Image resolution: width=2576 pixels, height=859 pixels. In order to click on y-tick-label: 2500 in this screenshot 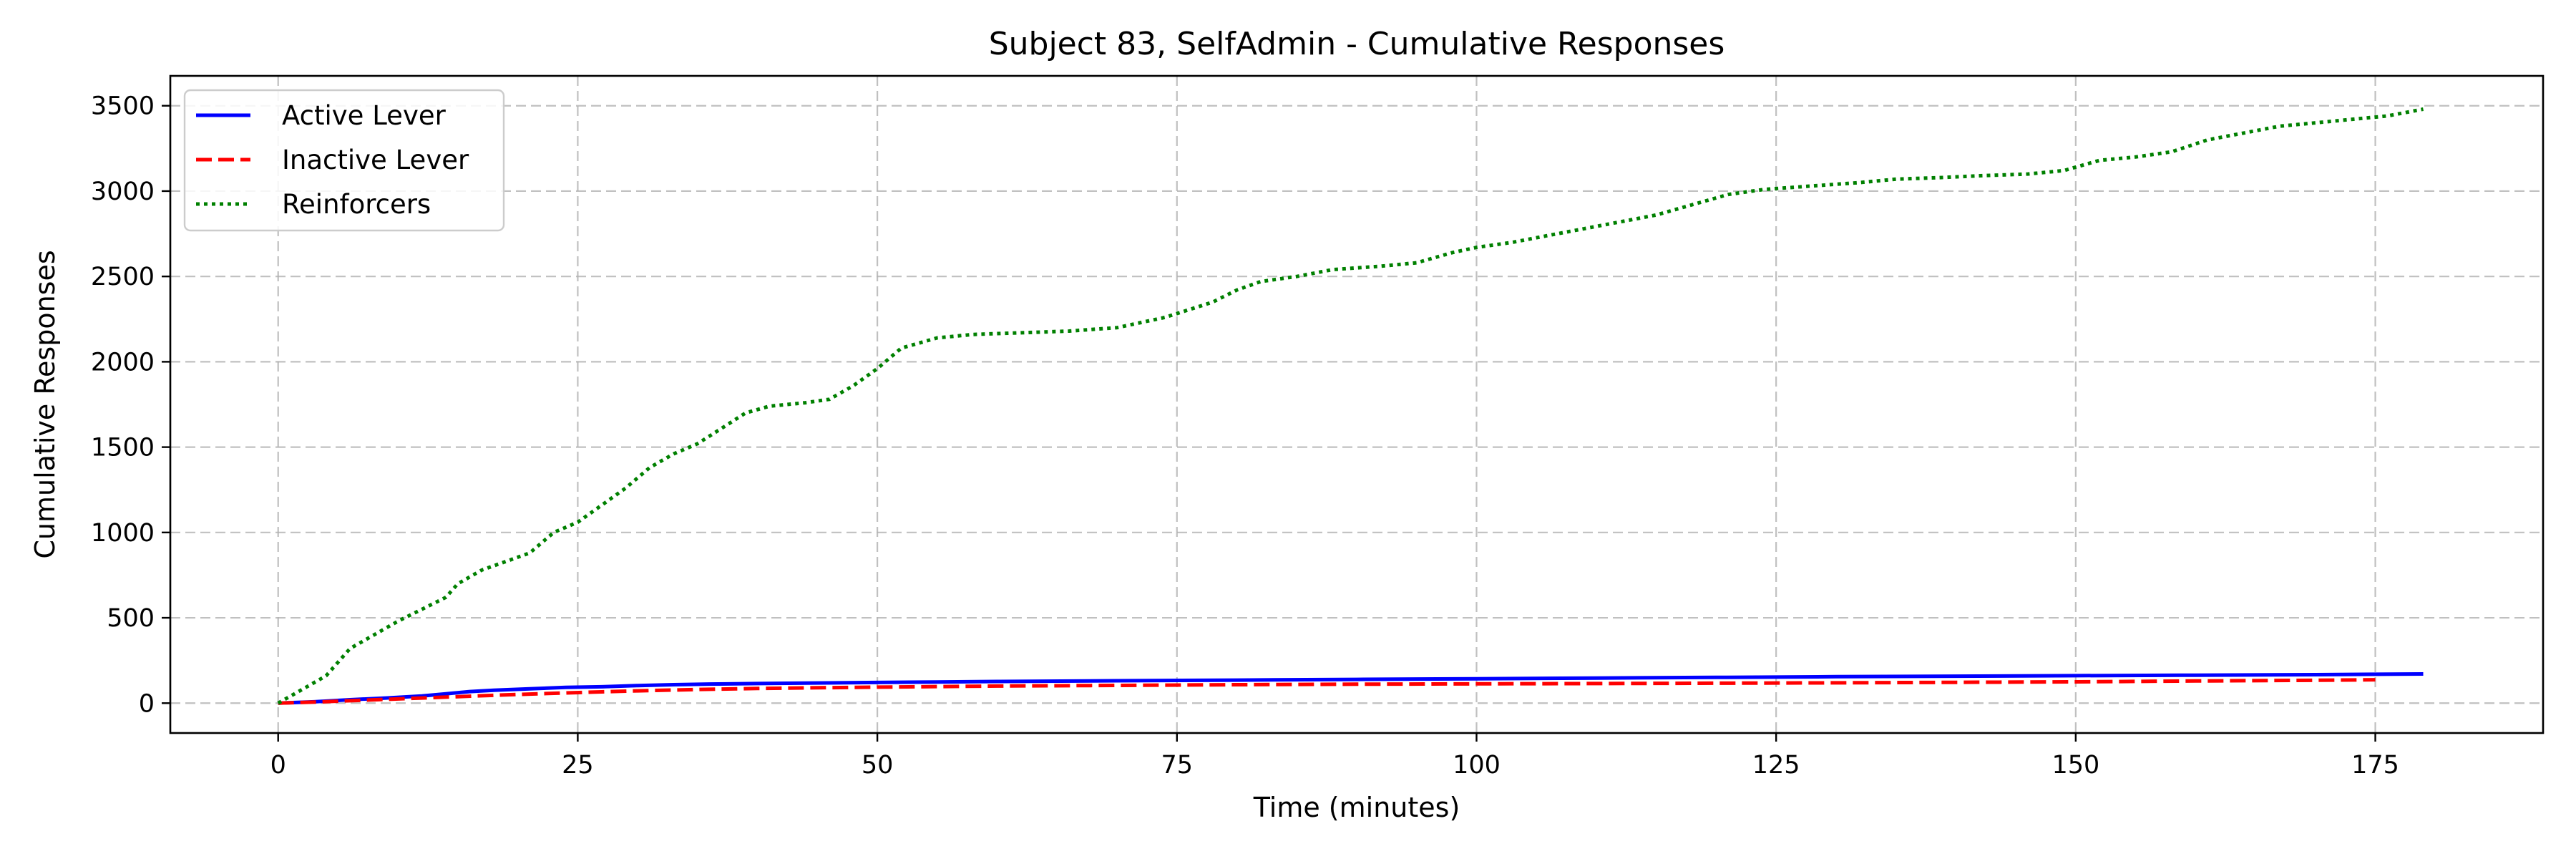, I will do `click(123, 277)`.